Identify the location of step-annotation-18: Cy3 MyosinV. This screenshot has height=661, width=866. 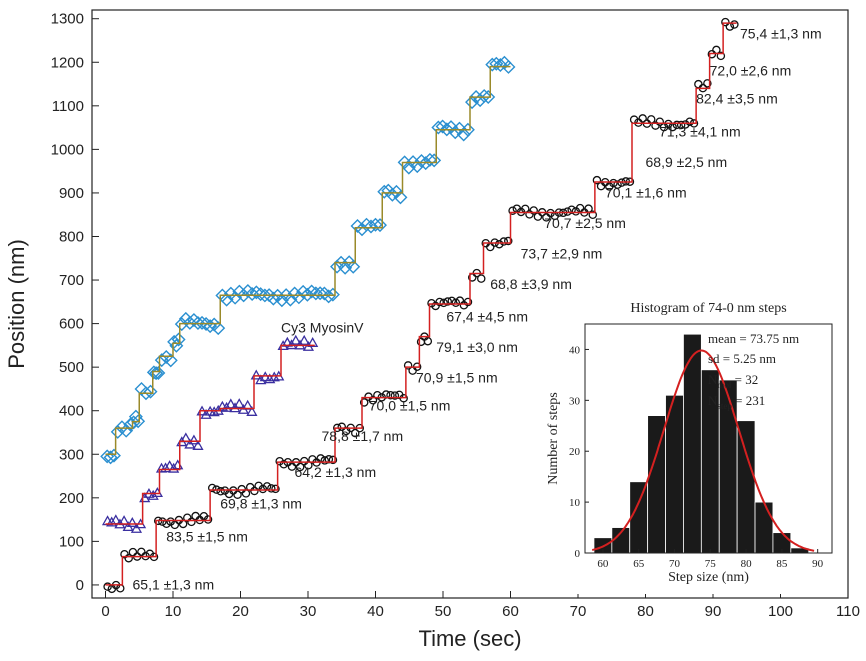
(322, 327).